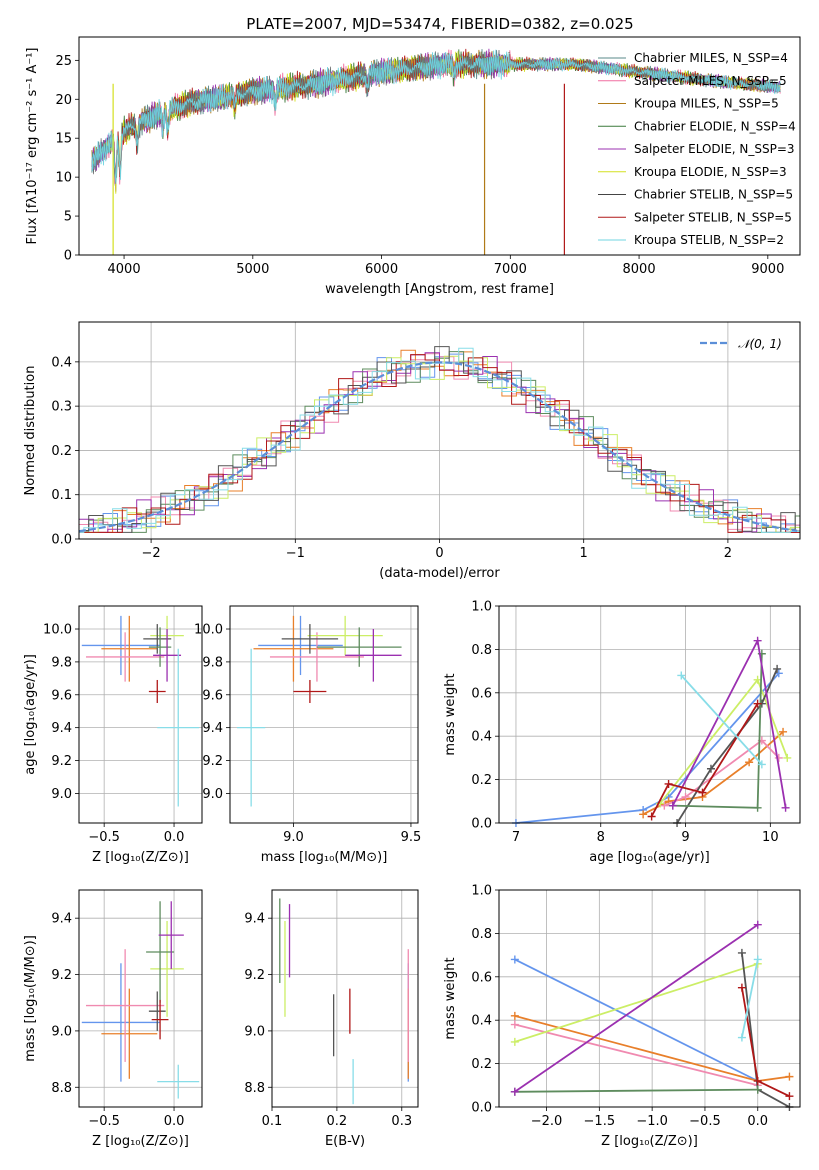 The height and width of the screenshot is (1170, 819). What do you see at coordinates (151, 553) in the screenshot?
I see `x-tick-label: −2` at bounding box center [151, 553].